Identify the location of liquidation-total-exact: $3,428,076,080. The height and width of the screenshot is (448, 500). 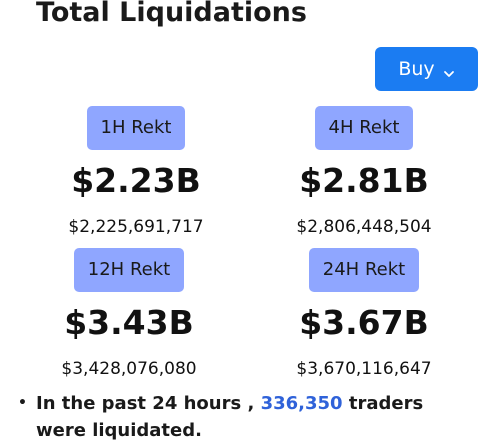
(129, 369).